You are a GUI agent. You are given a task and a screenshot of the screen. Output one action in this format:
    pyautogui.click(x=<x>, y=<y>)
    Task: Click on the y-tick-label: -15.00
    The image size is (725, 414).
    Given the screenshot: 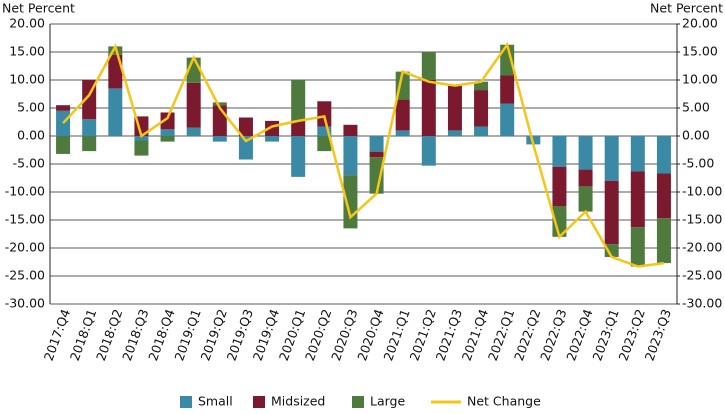 What is the action you would take?
    pyautogui.click(x=25, y=219)
    